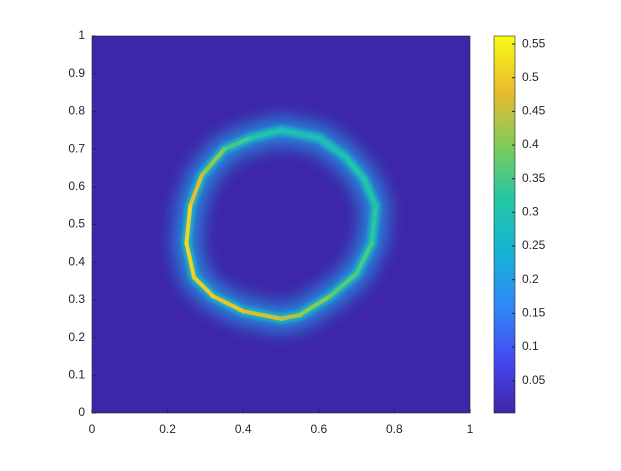 The width and height of the screenshot is (621, 471). What do you see at coordinates (76, 261) in the screenshot?
I see `y-tick-label: 0.4` at bounding box center [76, 261].